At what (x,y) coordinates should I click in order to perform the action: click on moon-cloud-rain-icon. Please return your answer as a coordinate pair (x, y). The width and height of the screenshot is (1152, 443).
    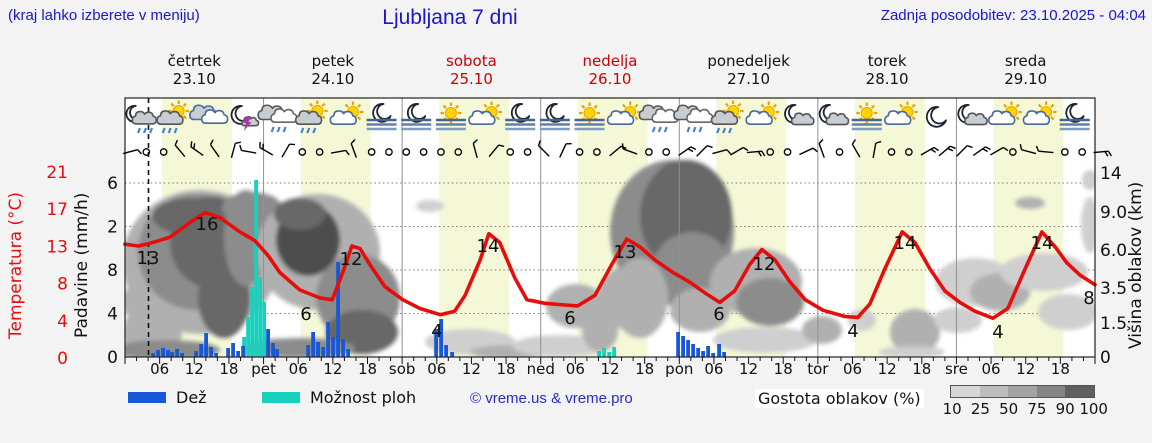
    Looking at the image, I should click on (141, 119).